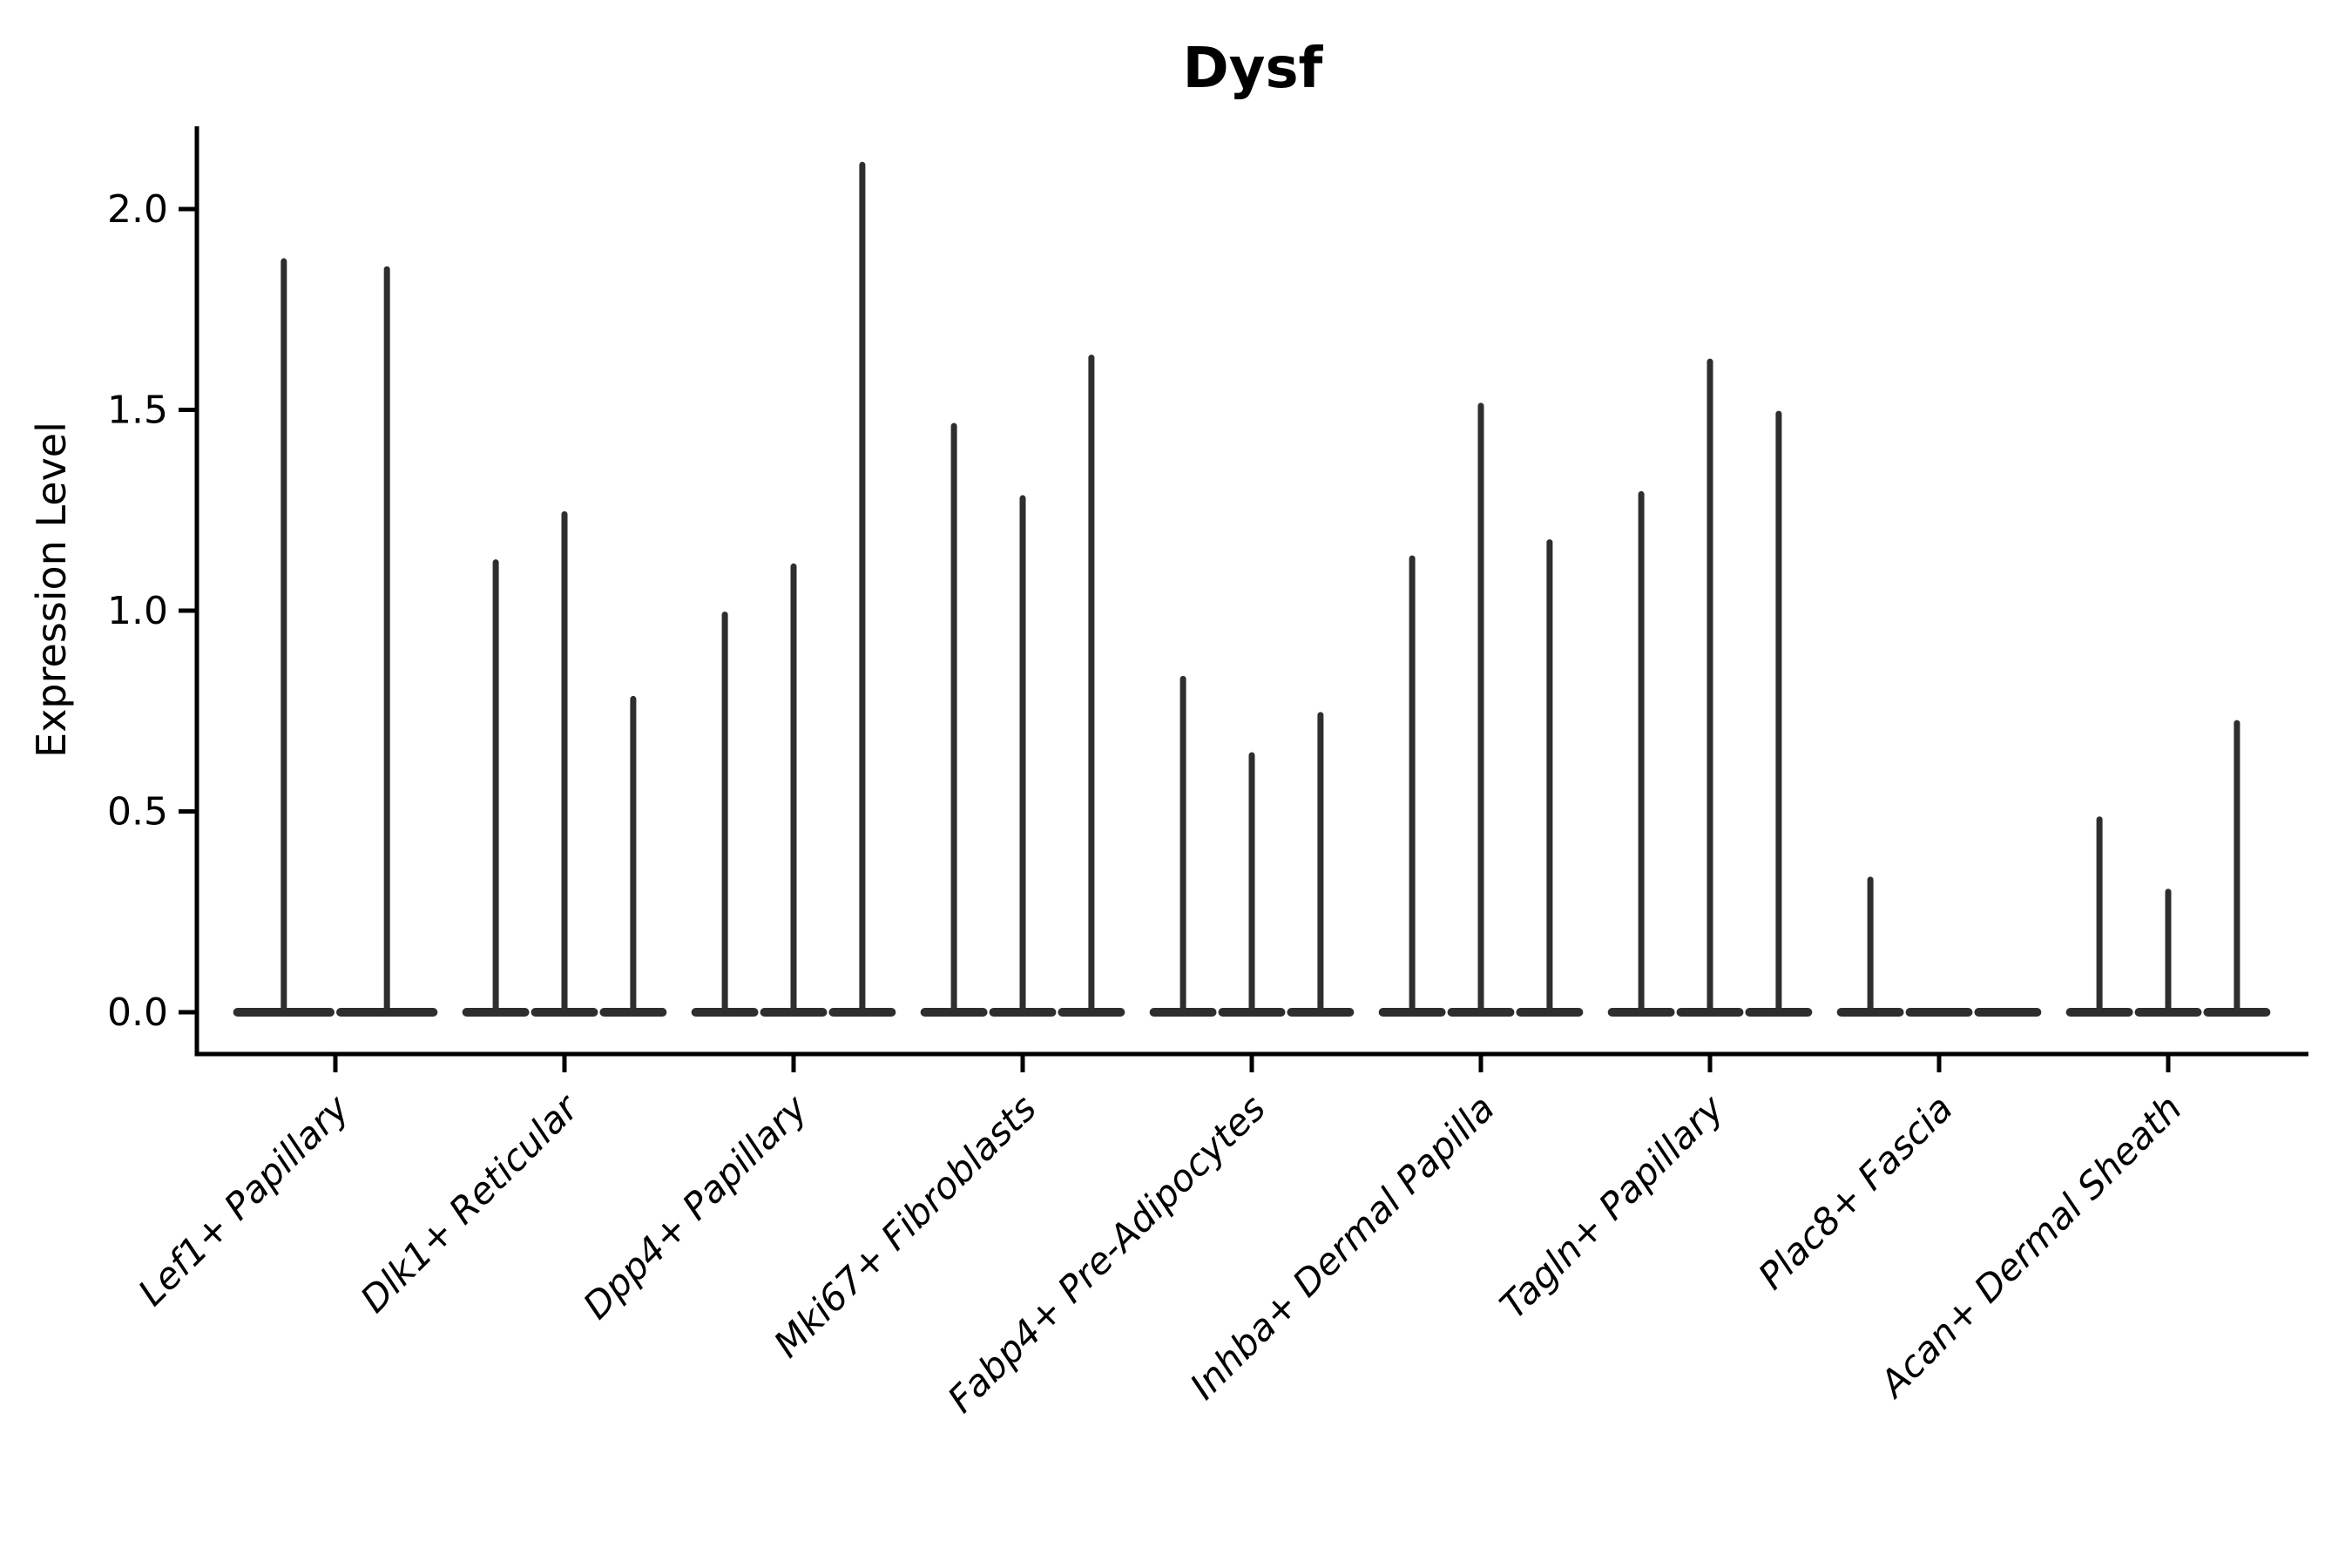  I want to click on y-axis-label: Expression Level, so click(52, 590).